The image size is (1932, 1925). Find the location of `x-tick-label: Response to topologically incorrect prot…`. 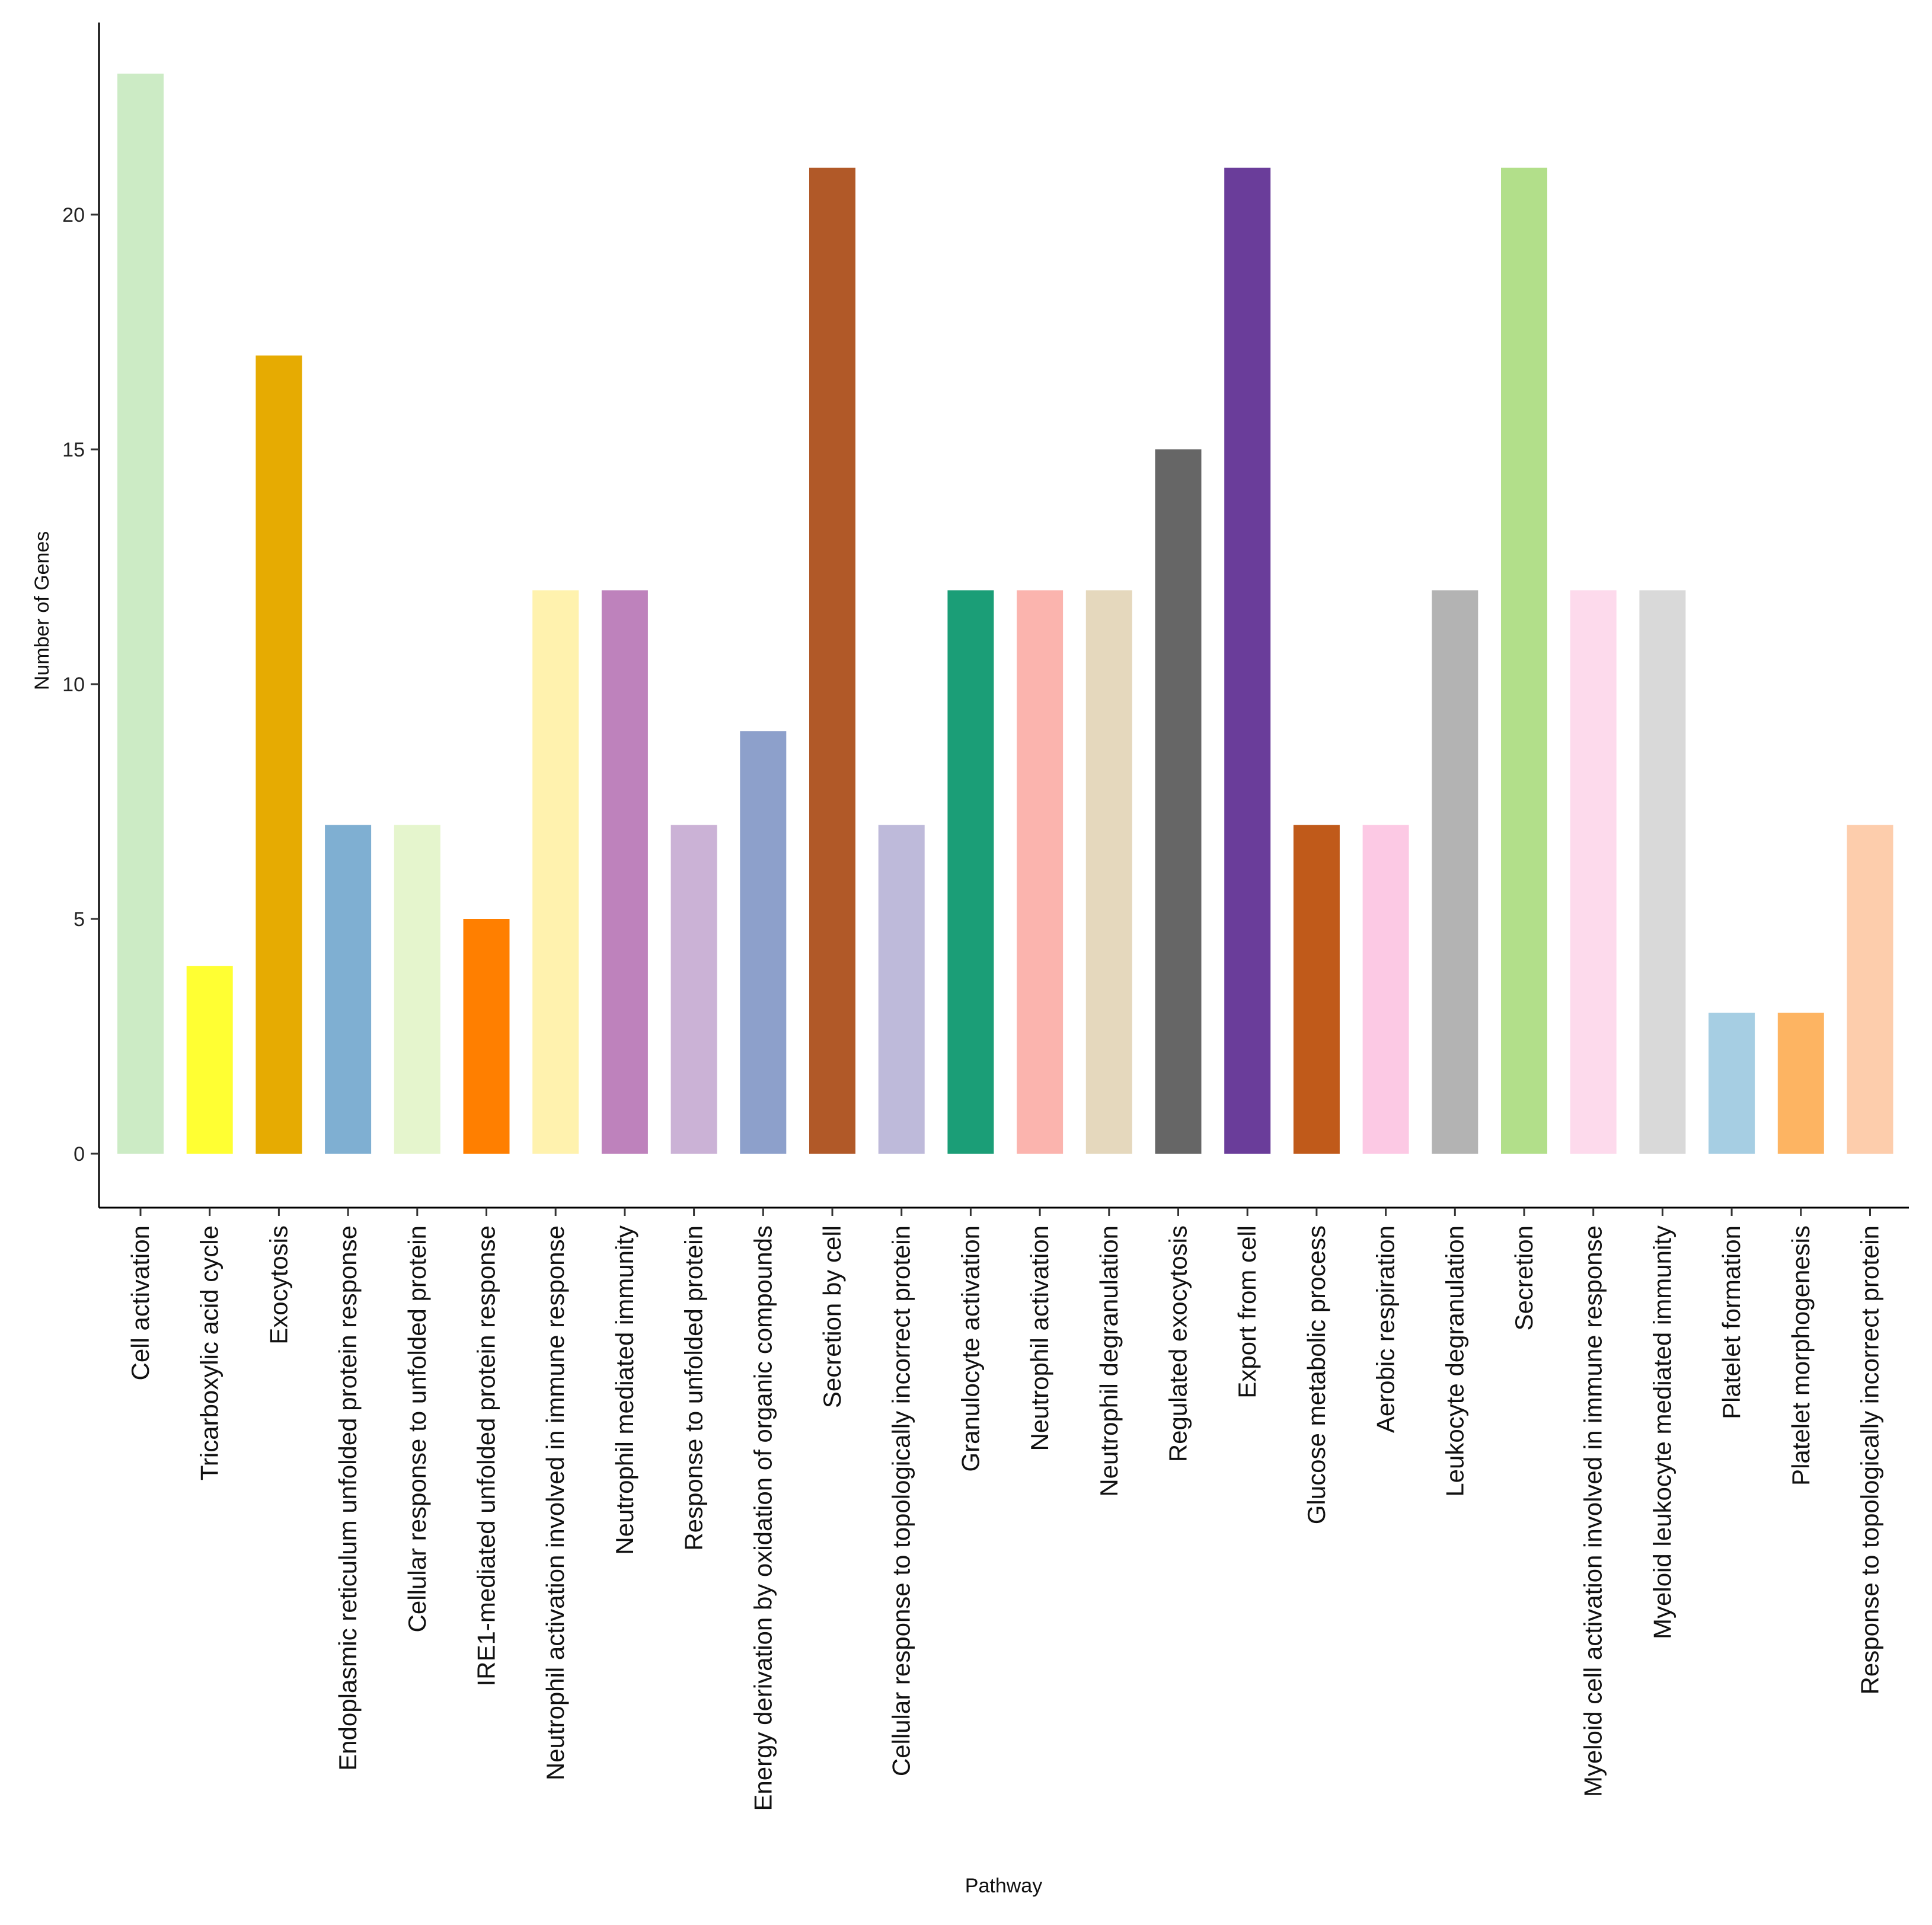

x-tick-label: Response to topologically incorrect prot… is located at coordinates (1870, 1459).